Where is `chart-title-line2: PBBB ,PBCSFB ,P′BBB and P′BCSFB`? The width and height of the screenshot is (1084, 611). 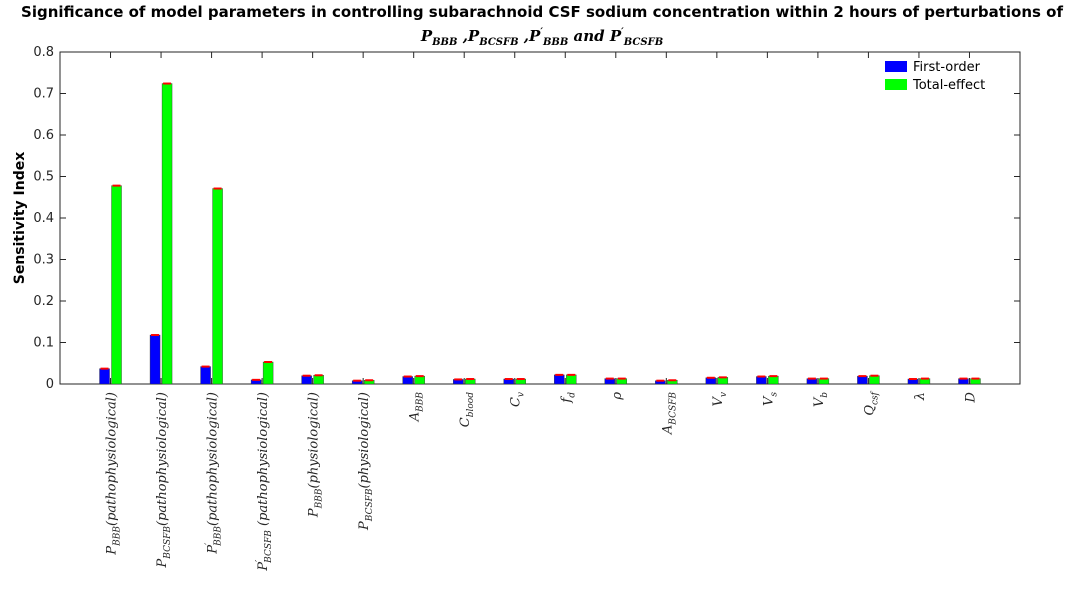
chart-title-line2: PBBB ,PBCSFB ,P′BBB and P′BCSFB is located at coordinates (542, 38).